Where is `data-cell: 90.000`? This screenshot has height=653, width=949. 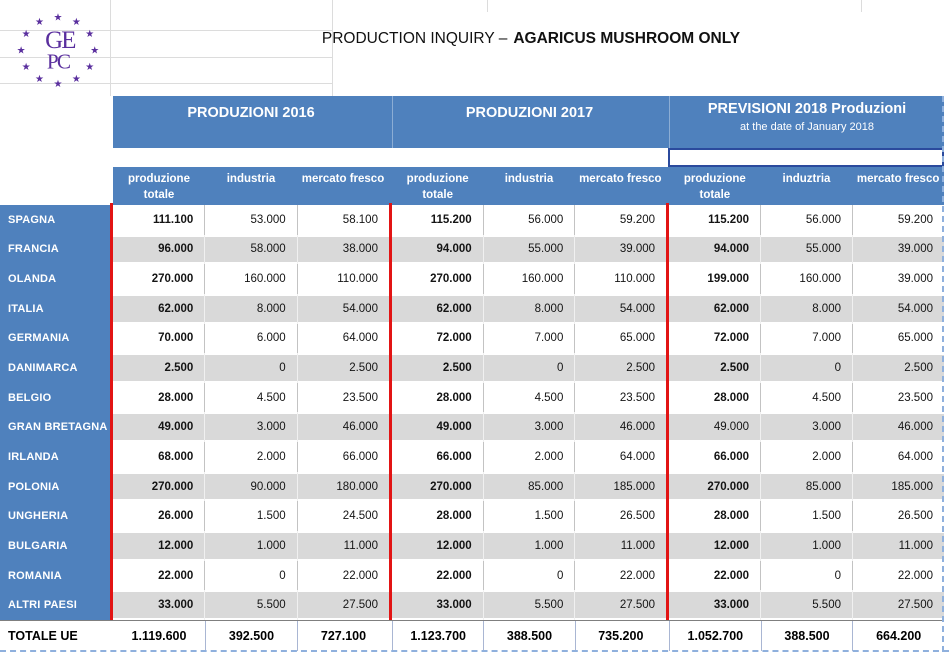 data-cell: 90.000 is located at coordinates (250, 486).